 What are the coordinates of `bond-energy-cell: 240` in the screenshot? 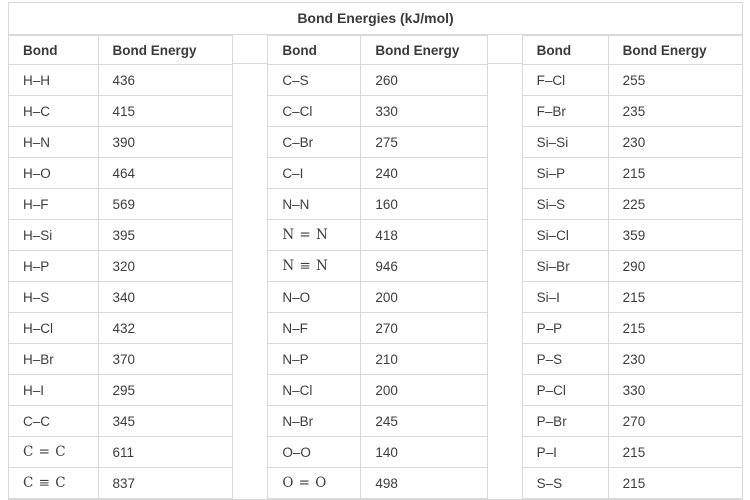 It's located at (424, 173).